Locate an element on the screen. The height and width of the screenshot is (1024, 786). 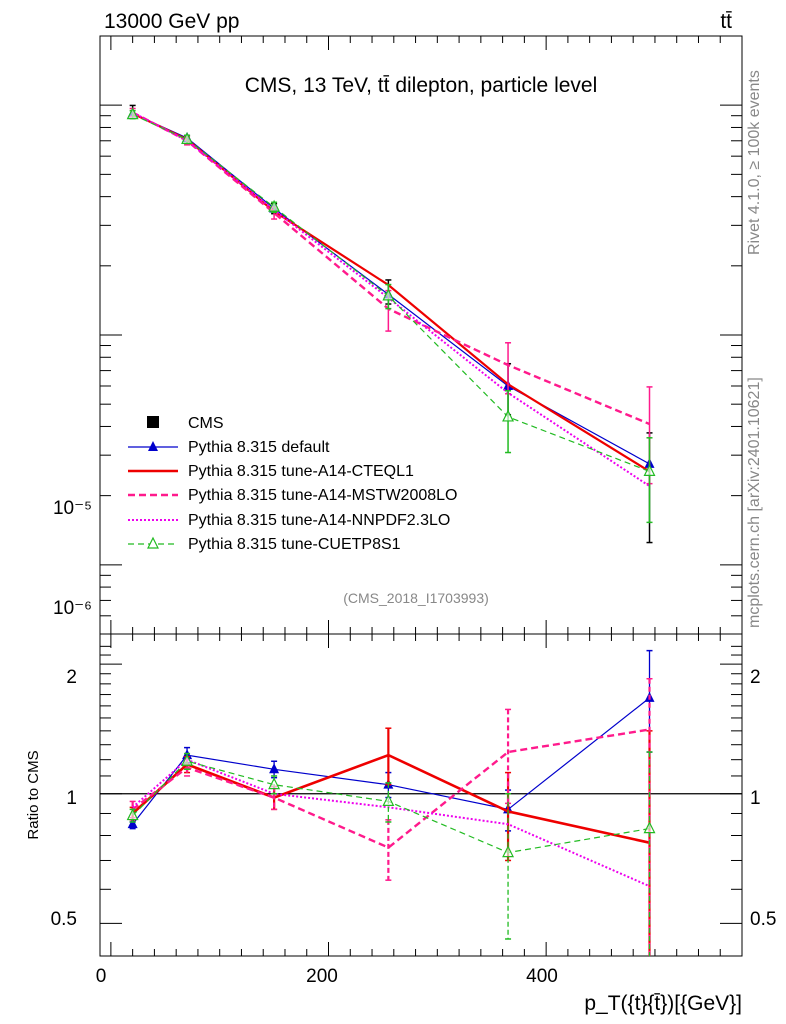
analysis-id: (CMS_2018_I1703993) is located at coordinates (416, 598).